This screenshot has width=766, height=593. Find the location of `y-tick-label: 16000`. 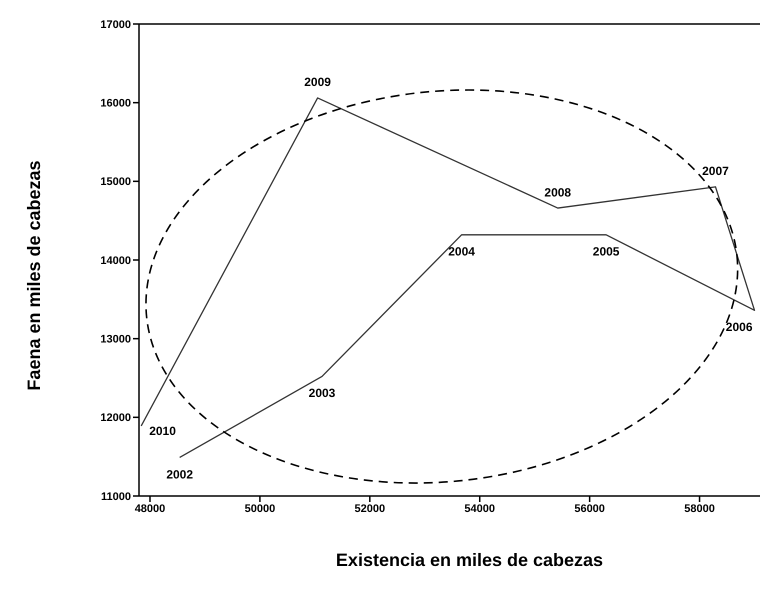

y-tick-label: 16000 is located at coordinates (115, 104).